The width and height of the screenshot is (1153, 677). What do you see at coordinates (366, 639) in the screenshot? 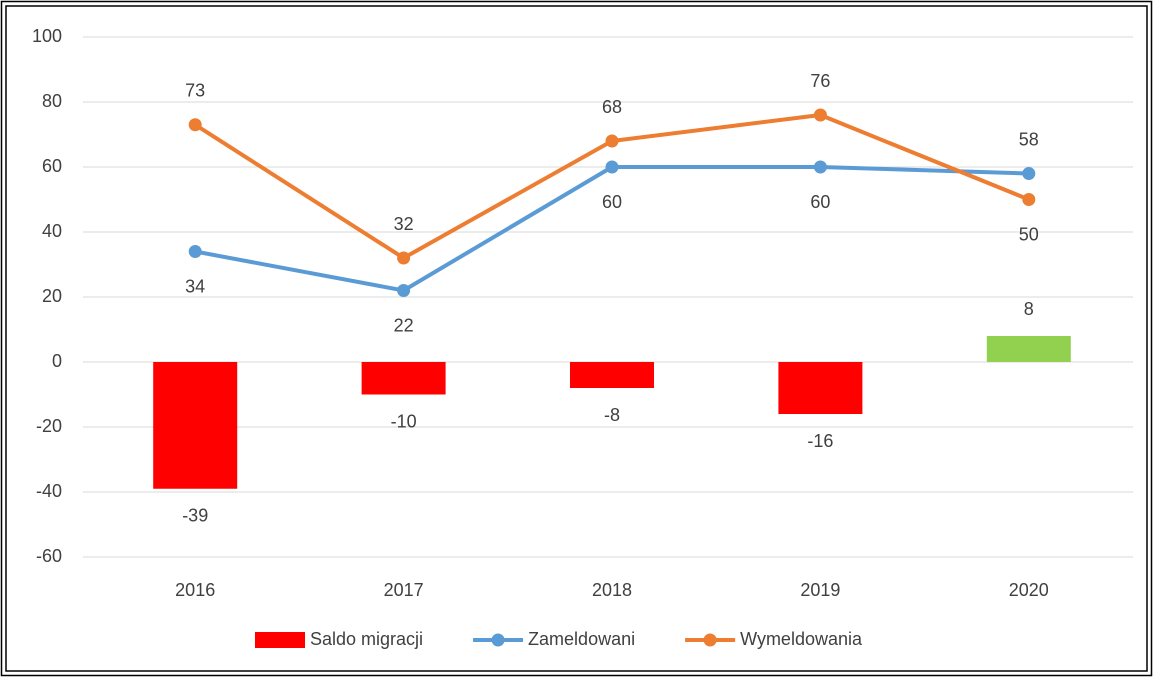
I see `legend-label: Saldo migracji` at bounding box center [366, 639].